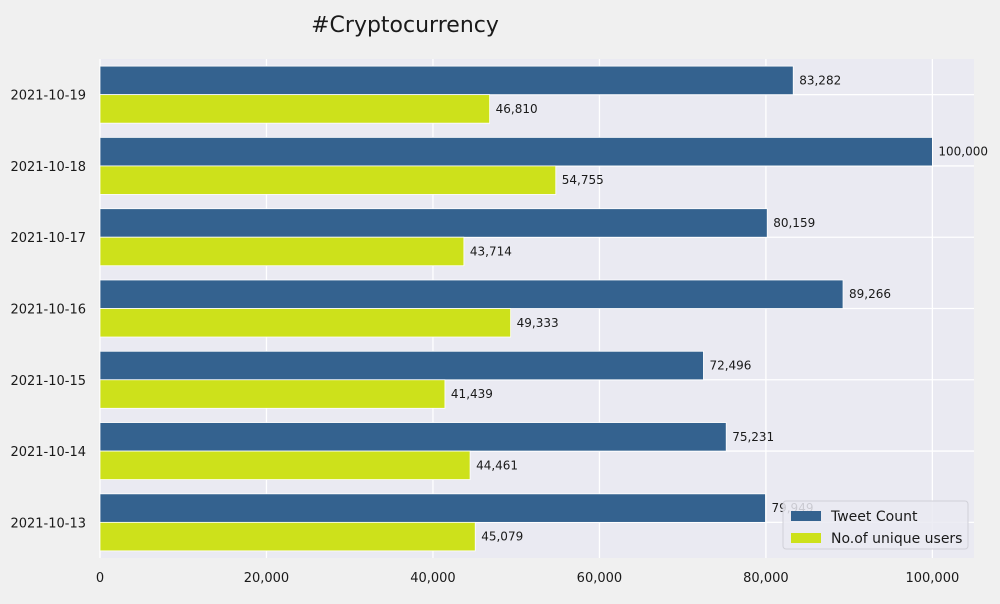 The height and width of the screenshot is (604, 1000). Describe the element at coordinates (491, 251) in the screenshot. I see `data-label: 43,714` at that location.